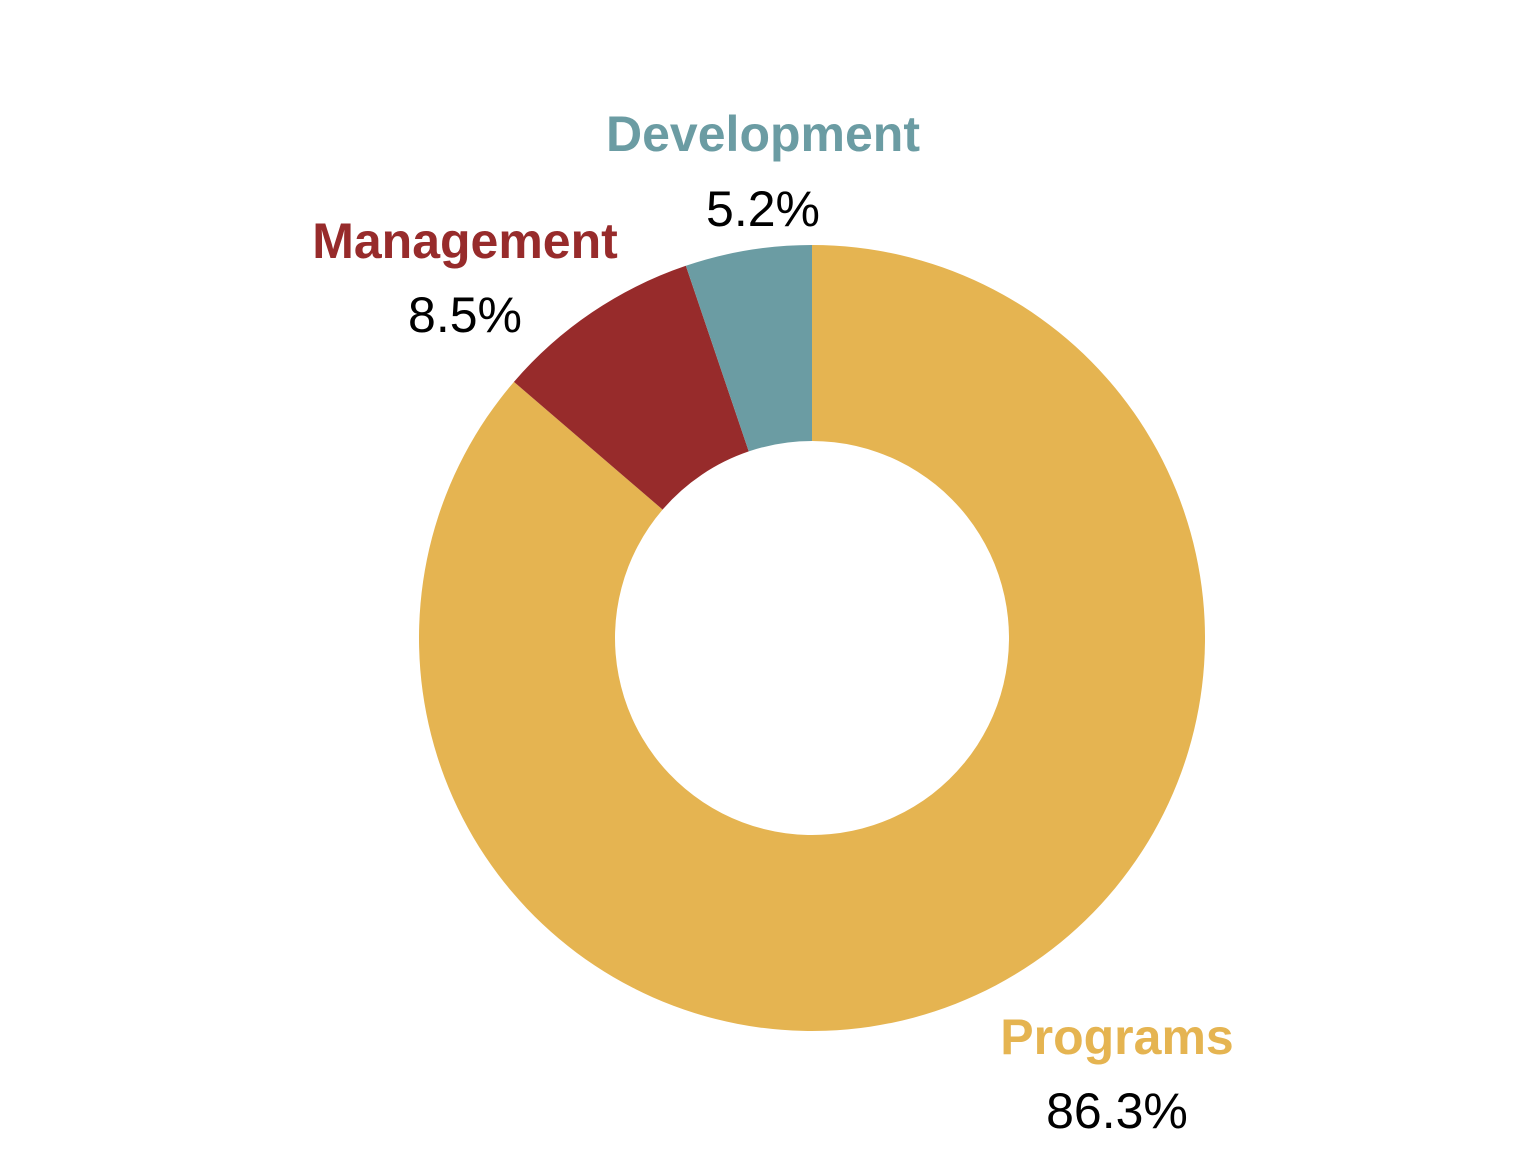  I want to click on slice-label-management: Management, so click(465, 241).